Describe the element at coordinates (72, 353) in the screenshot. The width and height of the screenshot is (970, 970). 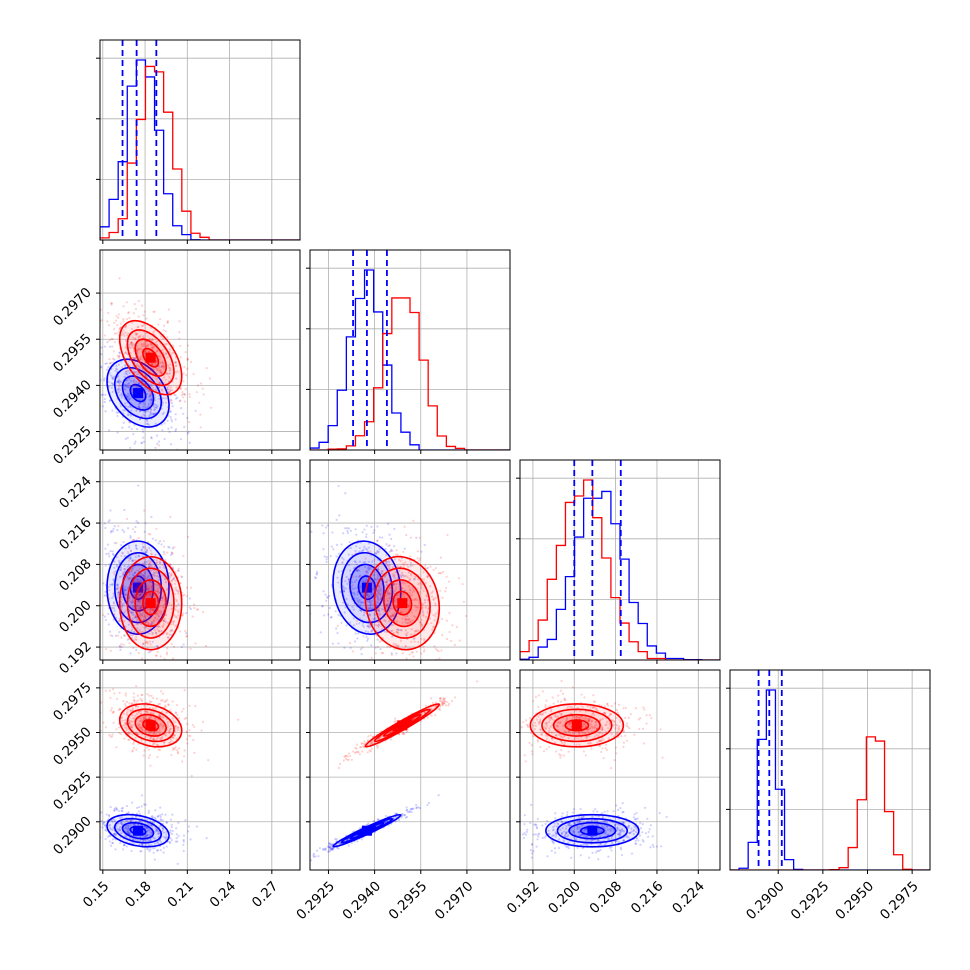
I see `y-tick-label: 0.2955` at that location.